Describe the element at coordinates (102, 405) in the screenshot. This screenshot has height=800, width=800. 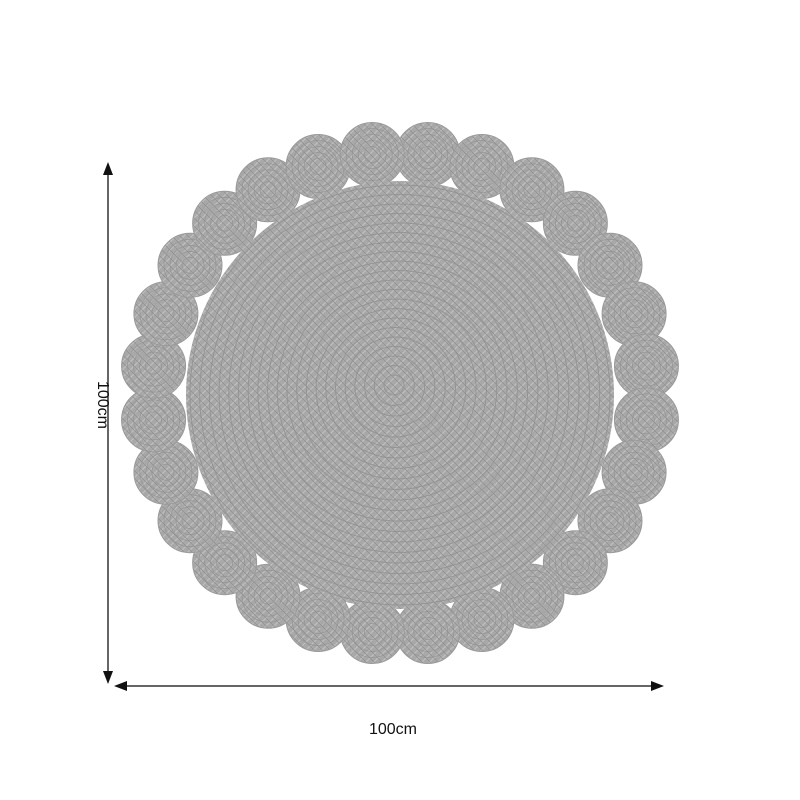
I see `height-label: 100cm` at that location.